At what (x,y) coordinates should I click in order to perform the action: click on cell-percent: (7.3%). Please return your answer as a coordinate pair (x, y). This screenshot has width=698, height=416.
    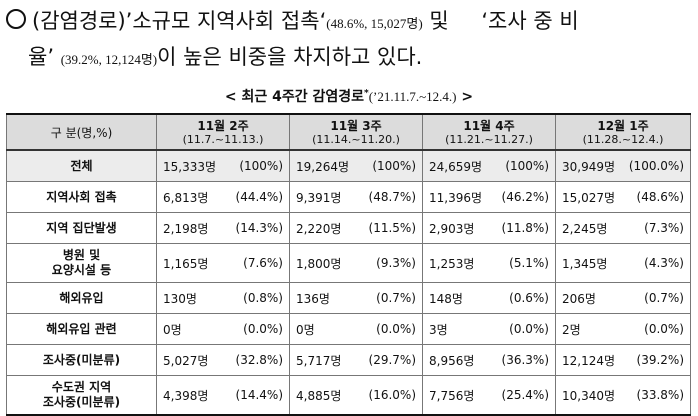
    Looking at the image, I should click on (658, 228).